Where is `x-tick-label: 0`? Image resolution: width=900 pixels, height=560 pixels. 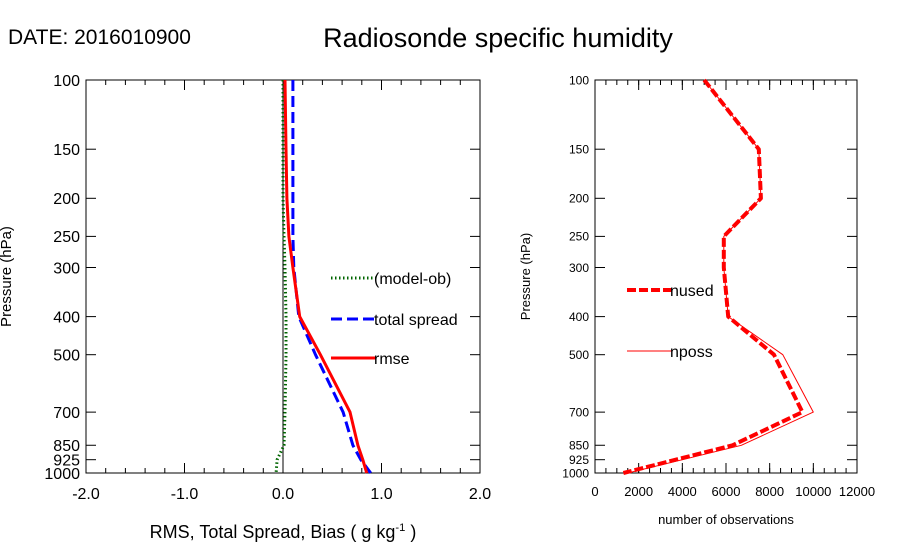
x-tick-label: 0 is located at coordinates (594, 491).